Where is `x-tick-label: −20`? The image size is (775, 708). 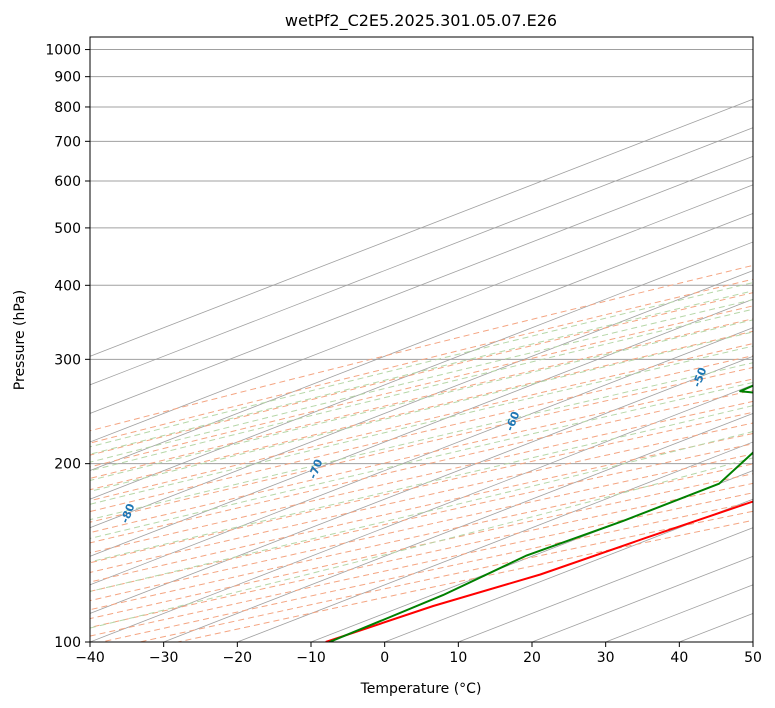 x-tick-label: −20 is located at coordinates (238, 658).